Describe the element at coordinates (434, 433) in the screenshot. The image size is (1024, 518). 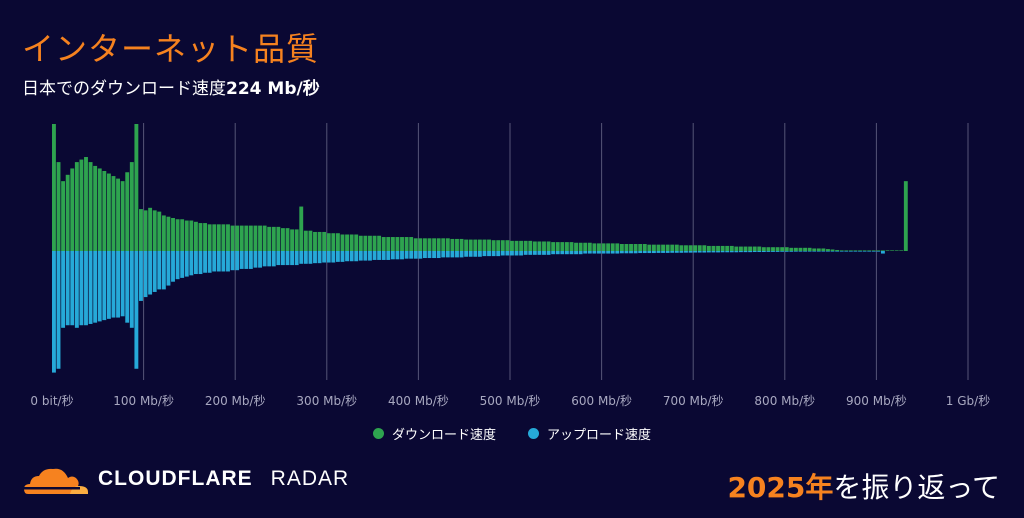
I see `legend-item-download: ダウンロード速度` at that location.